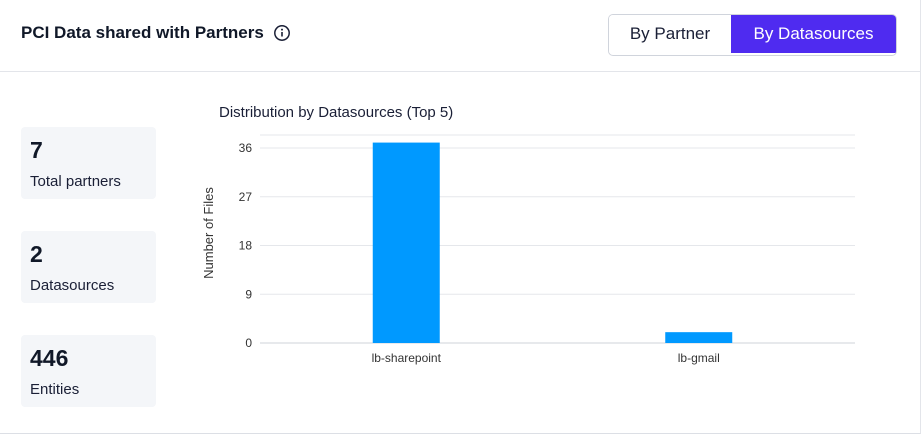 Image resolution: width=923 pixels, height=438 pixels. Describe the element at coordinates (88, 371) in the screenshot. I see `stat-card-entities: 446 Entities` at that location.